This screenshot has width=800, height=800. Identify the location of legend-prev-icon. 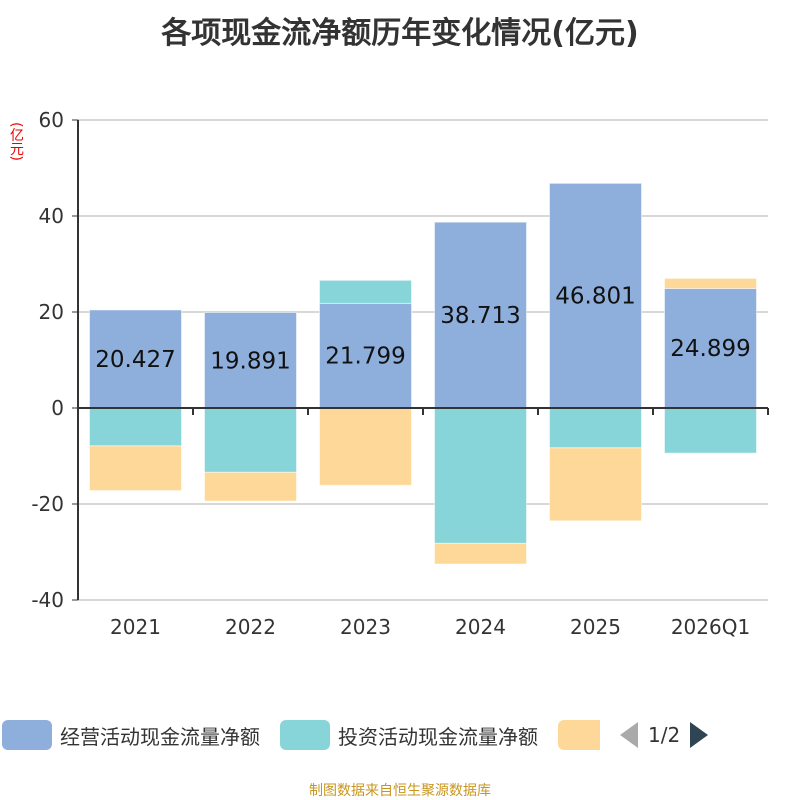
(629, 735).